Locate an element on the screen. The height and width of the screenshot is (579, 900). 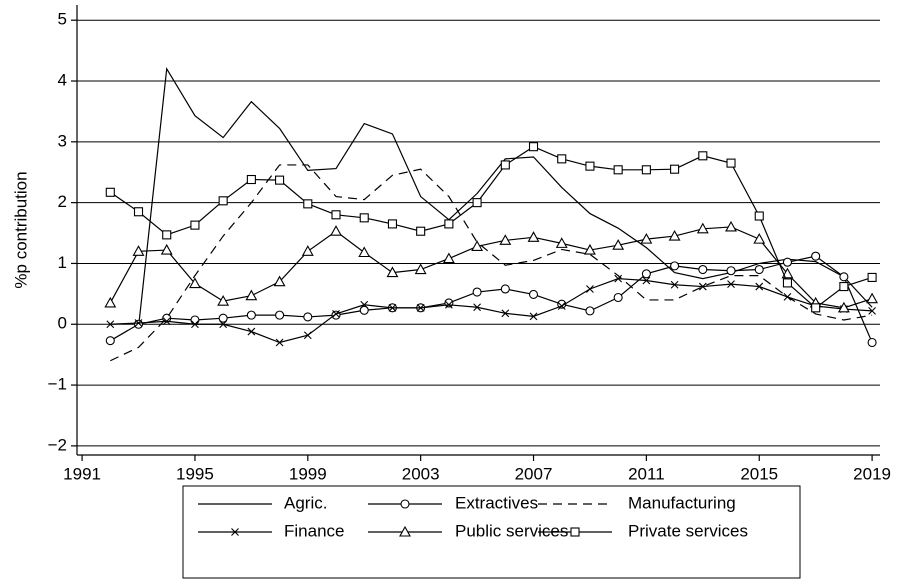
legend-box is located at coordinates (491, 532).